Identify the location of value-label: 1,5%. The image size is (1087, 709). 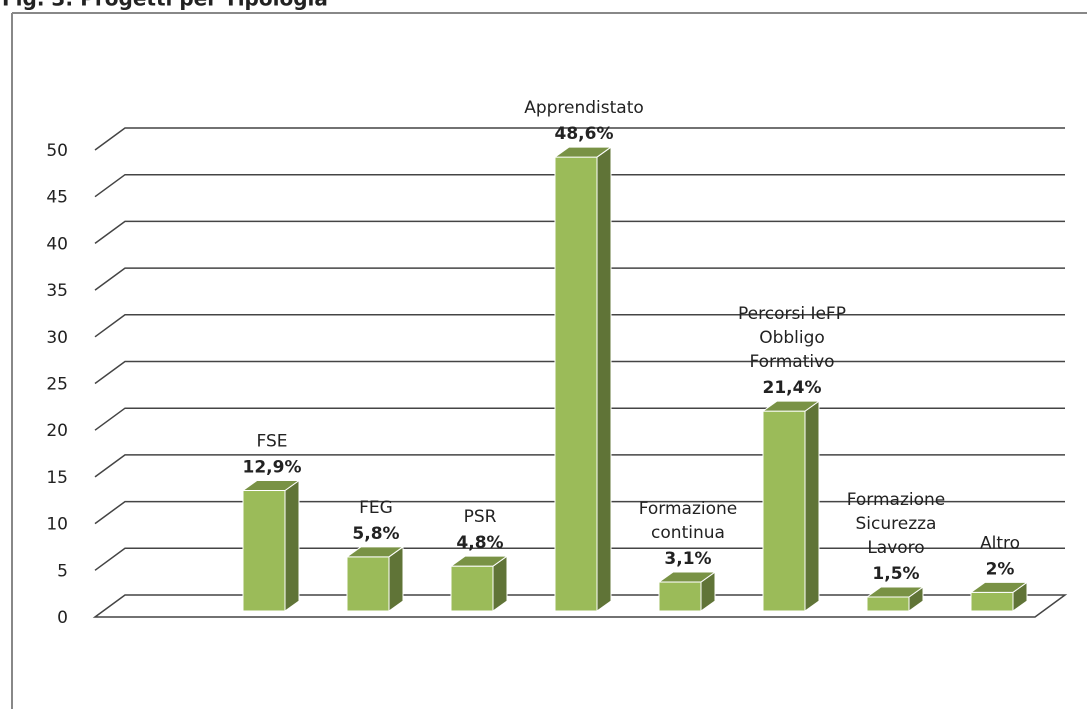
(895, 574).